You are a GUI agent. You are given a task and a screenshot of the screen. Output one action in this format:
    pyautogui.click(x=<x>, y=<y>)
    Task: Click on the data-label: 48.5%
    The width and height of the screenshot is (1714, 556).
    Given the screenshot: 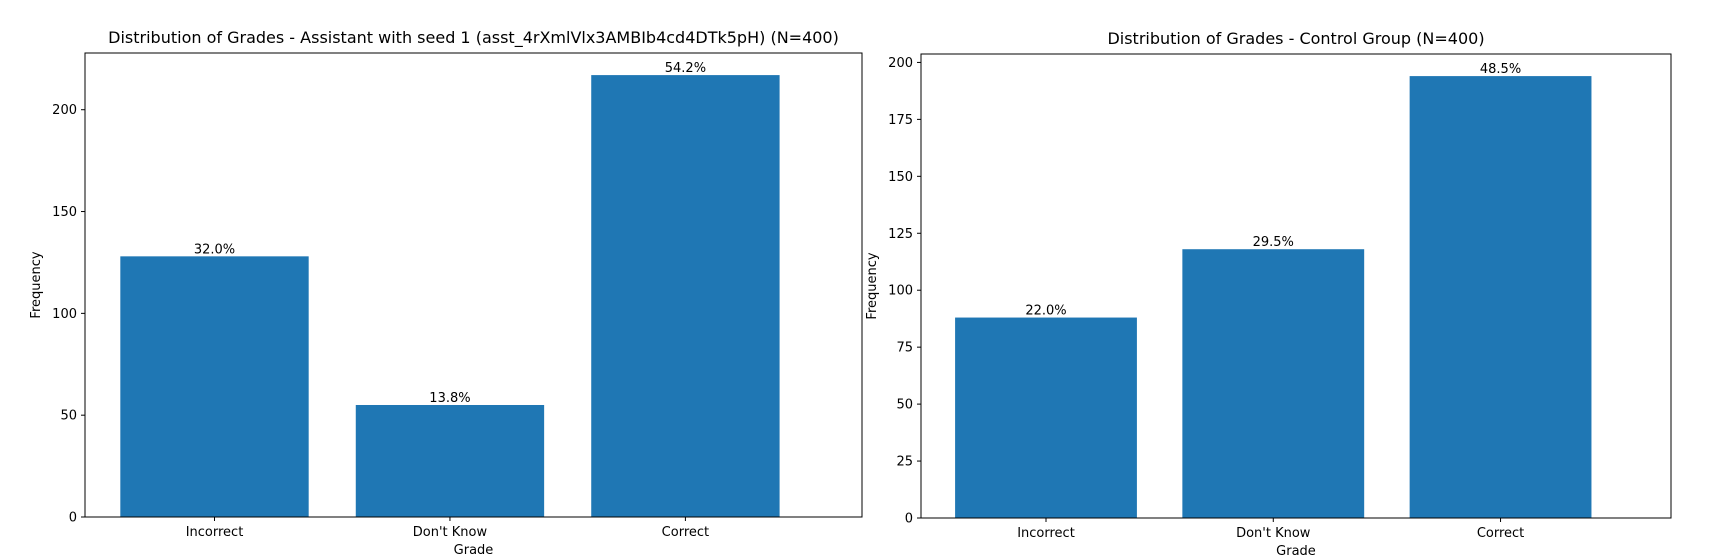 What is the action you would take?
    pyautogui.click(x=1500, y=69)
    